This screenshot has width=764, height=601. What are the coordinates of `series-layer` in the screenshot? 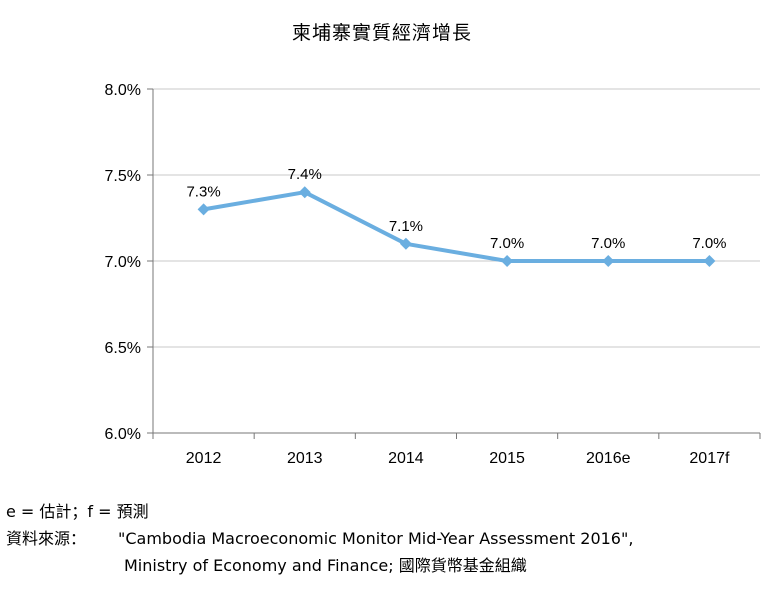 It's located at (456, 226).